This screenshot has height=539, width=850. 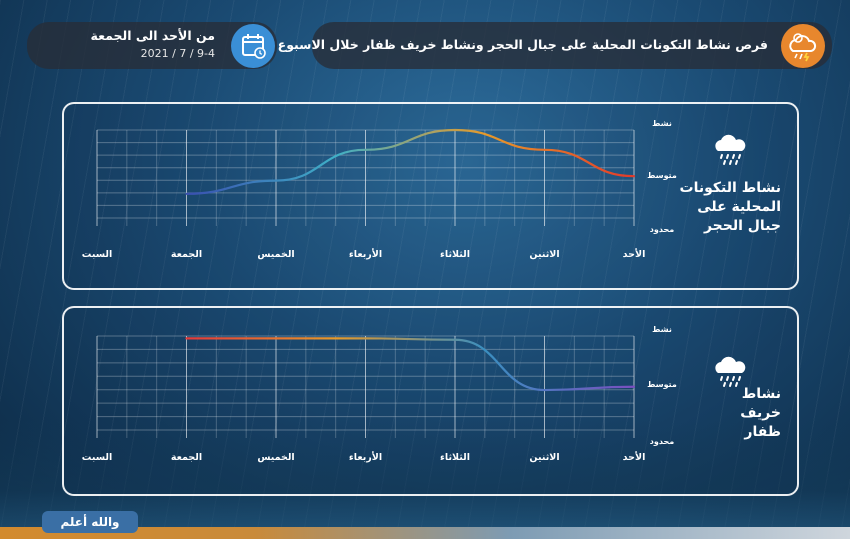 What do you see at coordinates (177, 53) in the screenshot?
I see `date-label: 2021 / 7 / 9-4` at bounding box center [177, 53].